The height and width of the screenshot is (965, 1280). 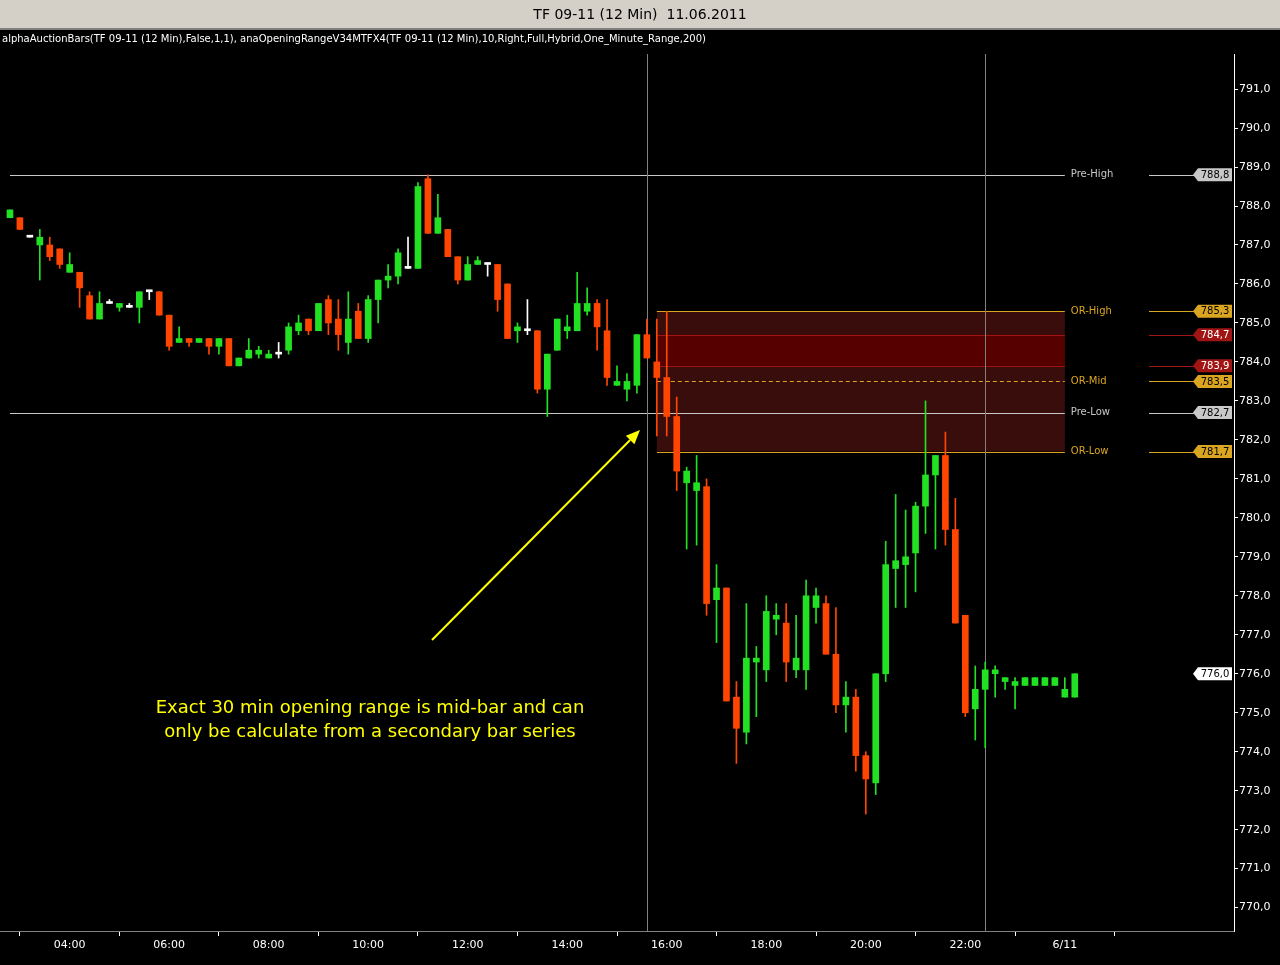 What do you see at coordinates (1255, 322) in the screenshot?
I see `y-tick-label: 785,0` at bounding box center [1255, 322].